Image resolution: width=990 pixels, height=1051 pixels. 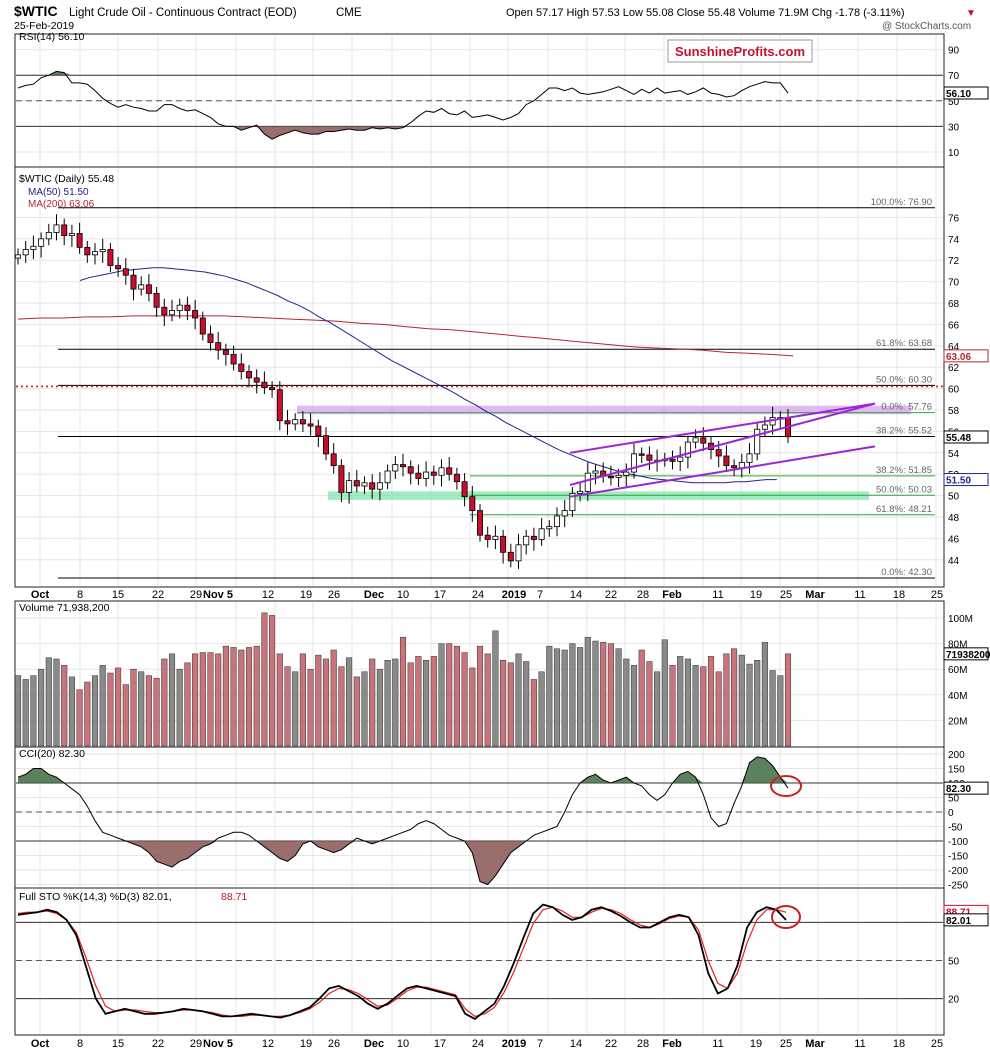 What do you see at coordinates (403, 105) in the screenshot?
I see `rsi-line` at bounding box center [403, 105].